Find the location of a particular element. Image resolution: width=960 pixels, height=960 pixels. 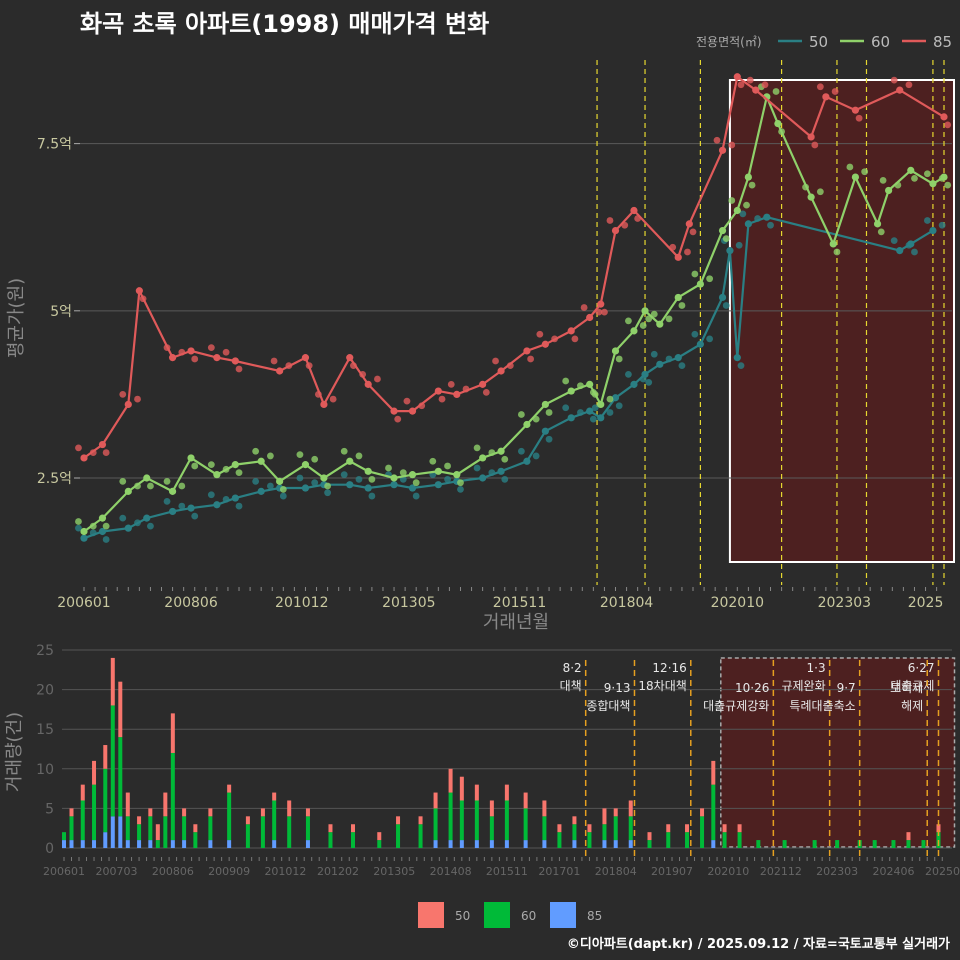

event-label: 8·2 is located at coordinates (572, 668).